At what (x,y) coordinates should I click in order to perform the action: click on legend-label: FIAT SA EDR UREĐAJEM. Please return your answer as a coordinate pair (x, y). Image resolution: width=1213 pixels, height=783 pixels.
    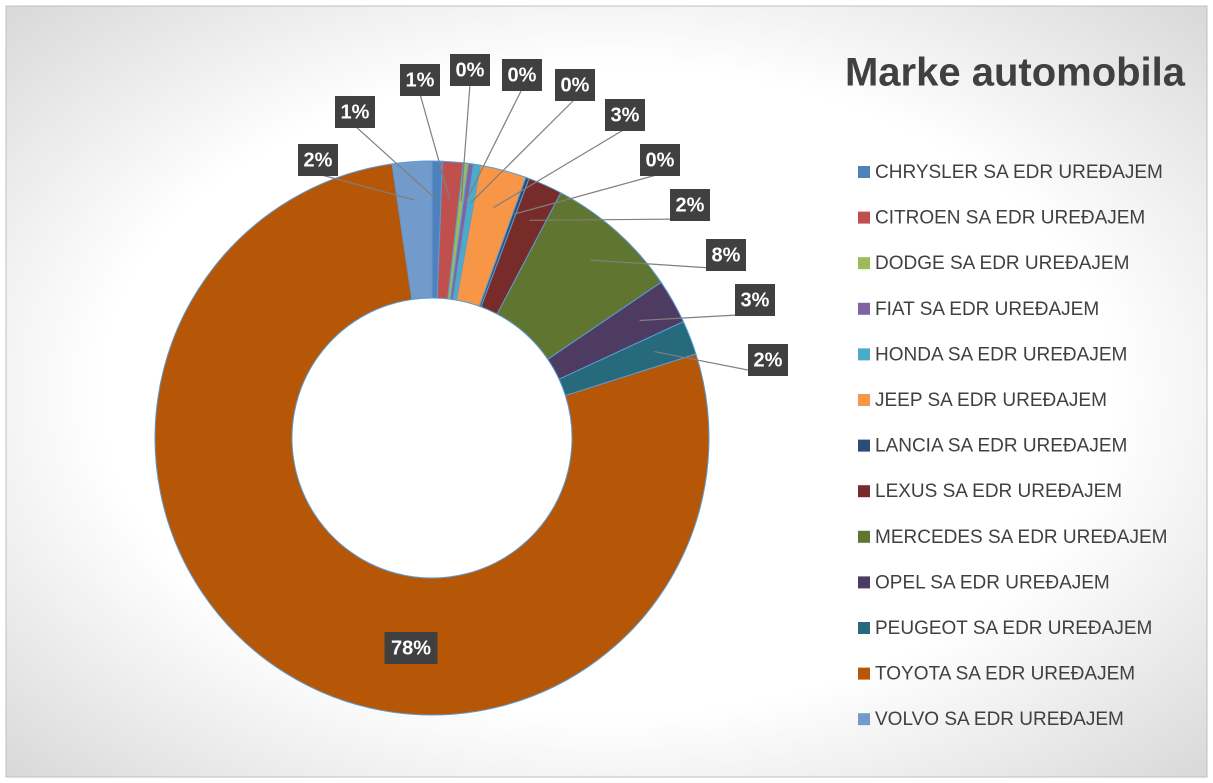
    Looking at the image, I should click on (987, 309).